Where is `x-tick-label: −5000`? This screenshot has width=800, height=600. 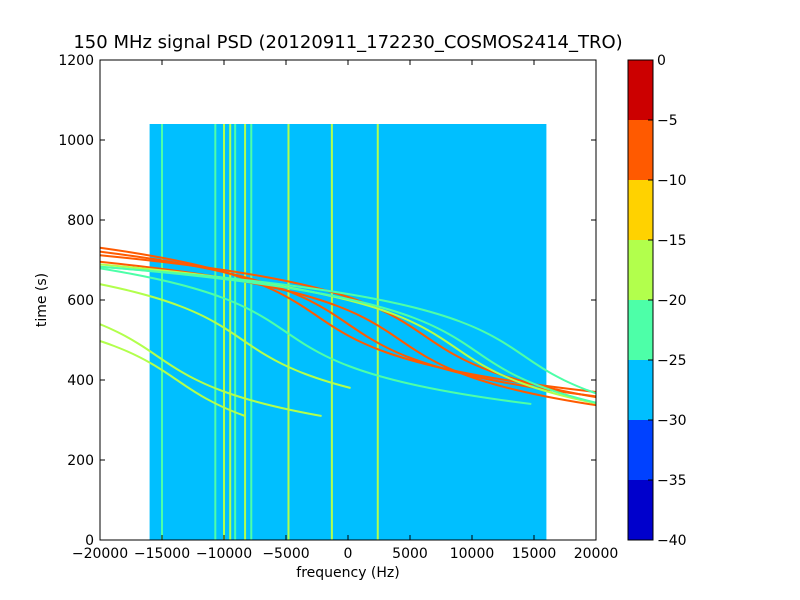
x-tick-label: −5000 is located at coordinates (285, 554).